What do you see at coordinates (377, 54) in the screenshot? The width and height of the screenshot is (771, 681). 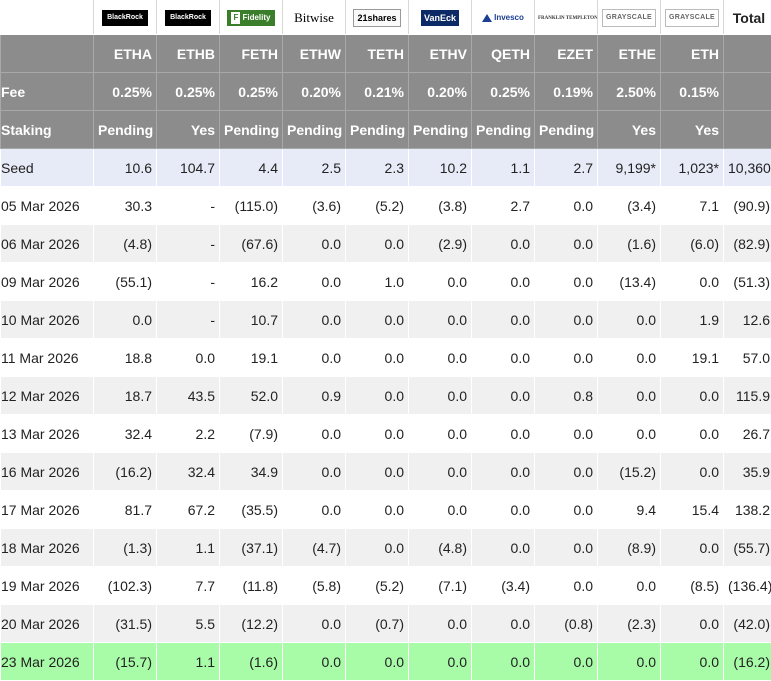 I see `ticker-cell: TETH` at bounding box center [377, 54].